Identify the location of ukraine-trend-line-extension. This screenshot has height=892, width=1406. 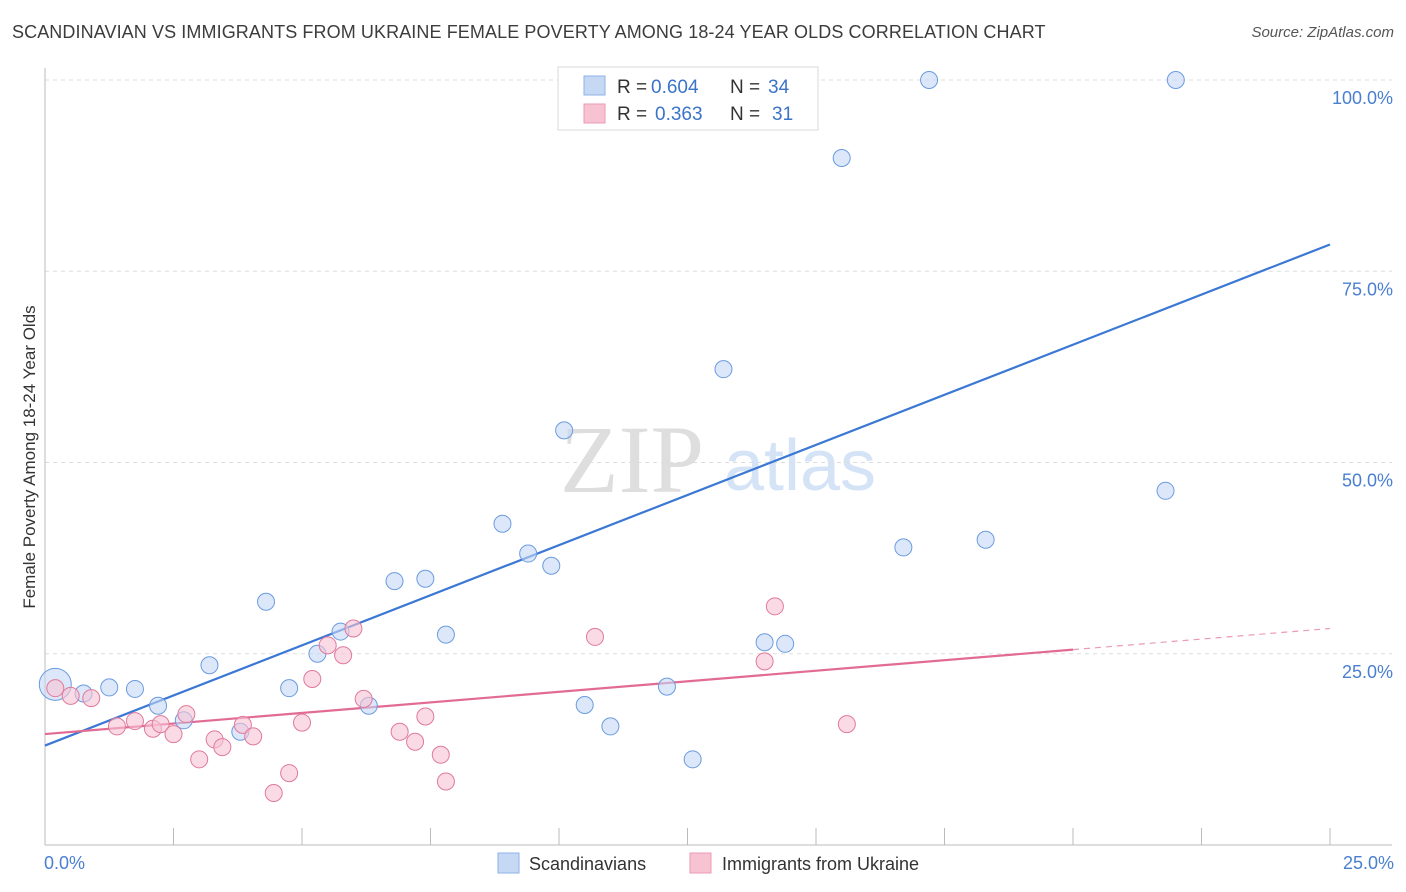
(1201, 639).